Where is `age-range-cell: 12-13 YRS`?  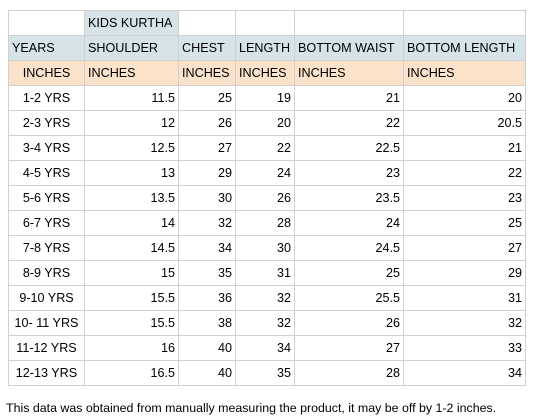
age-range-cell: 12-13 YRS is located at coordinates (46, 373).